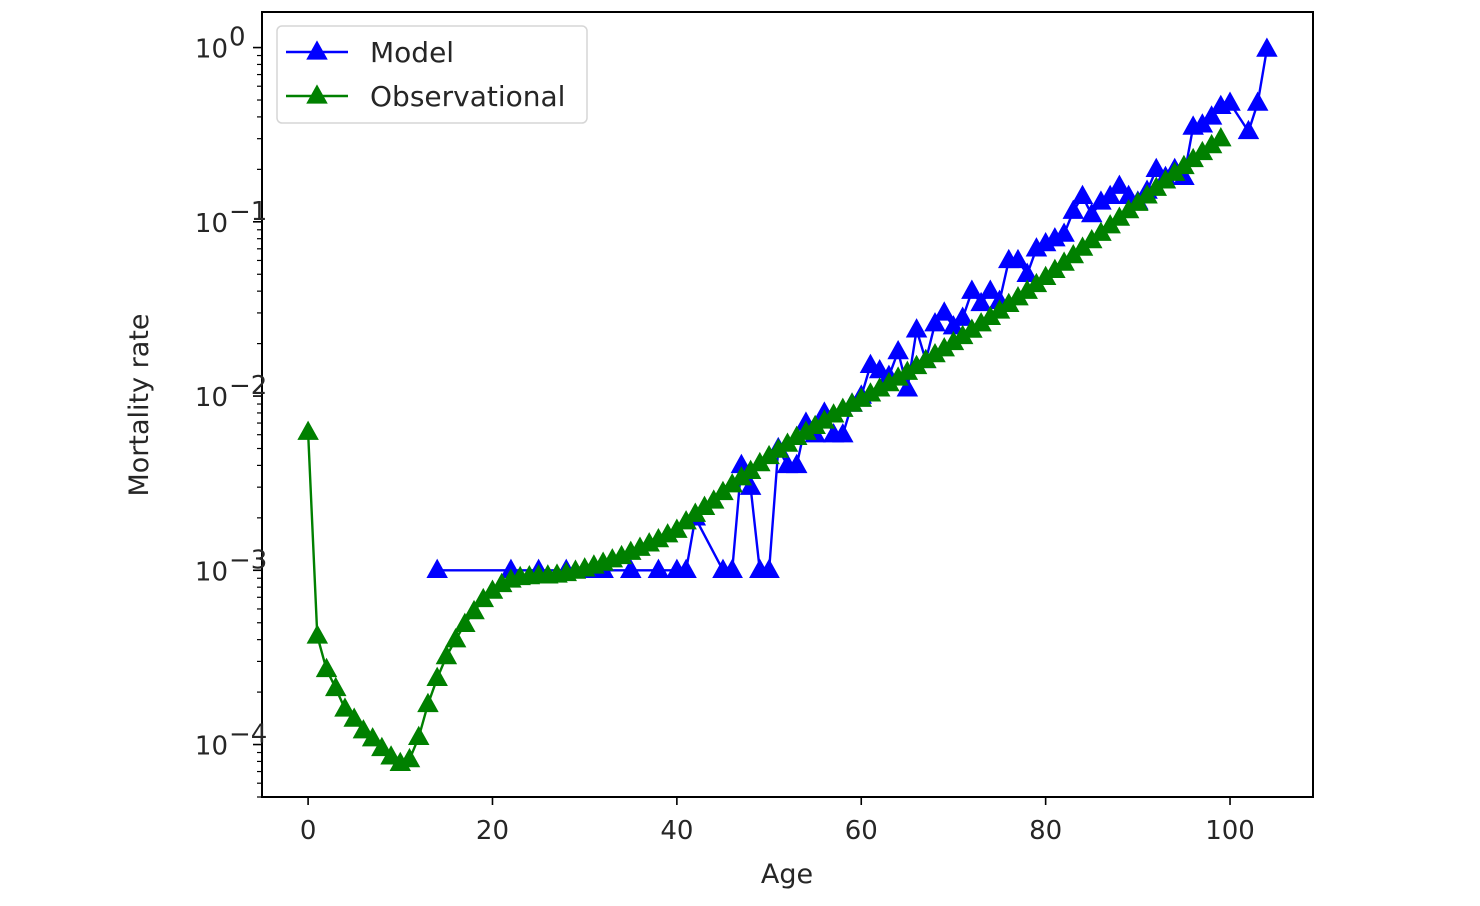 This screenshot has width=1480, height=906. What do you see at coordinates (308, 831) in the screenshot?
I see `x-tick-label: 0` at bounding box center [308, 831].